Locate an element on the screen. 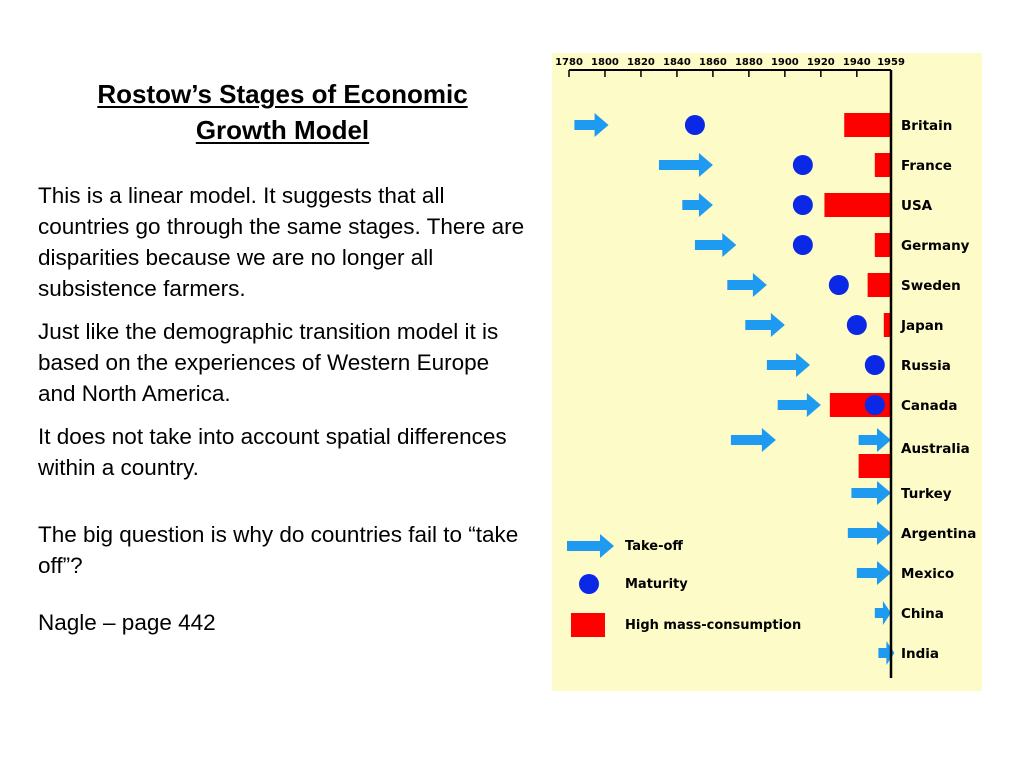  russia-maturity-dot is located at coordinates (874, 365).